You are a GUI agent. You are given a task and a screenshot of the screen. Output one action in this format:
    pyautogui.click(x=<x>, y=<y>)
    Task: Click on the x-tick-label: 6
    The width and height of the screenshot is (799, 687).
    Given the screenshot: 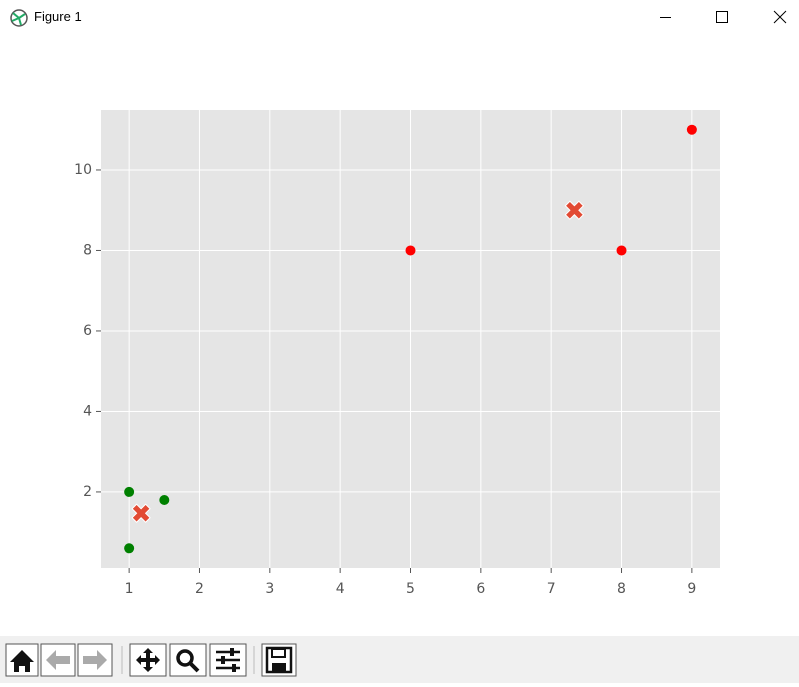 What is the action you would take?
    pyautogui.click(x=480, y=589)
    